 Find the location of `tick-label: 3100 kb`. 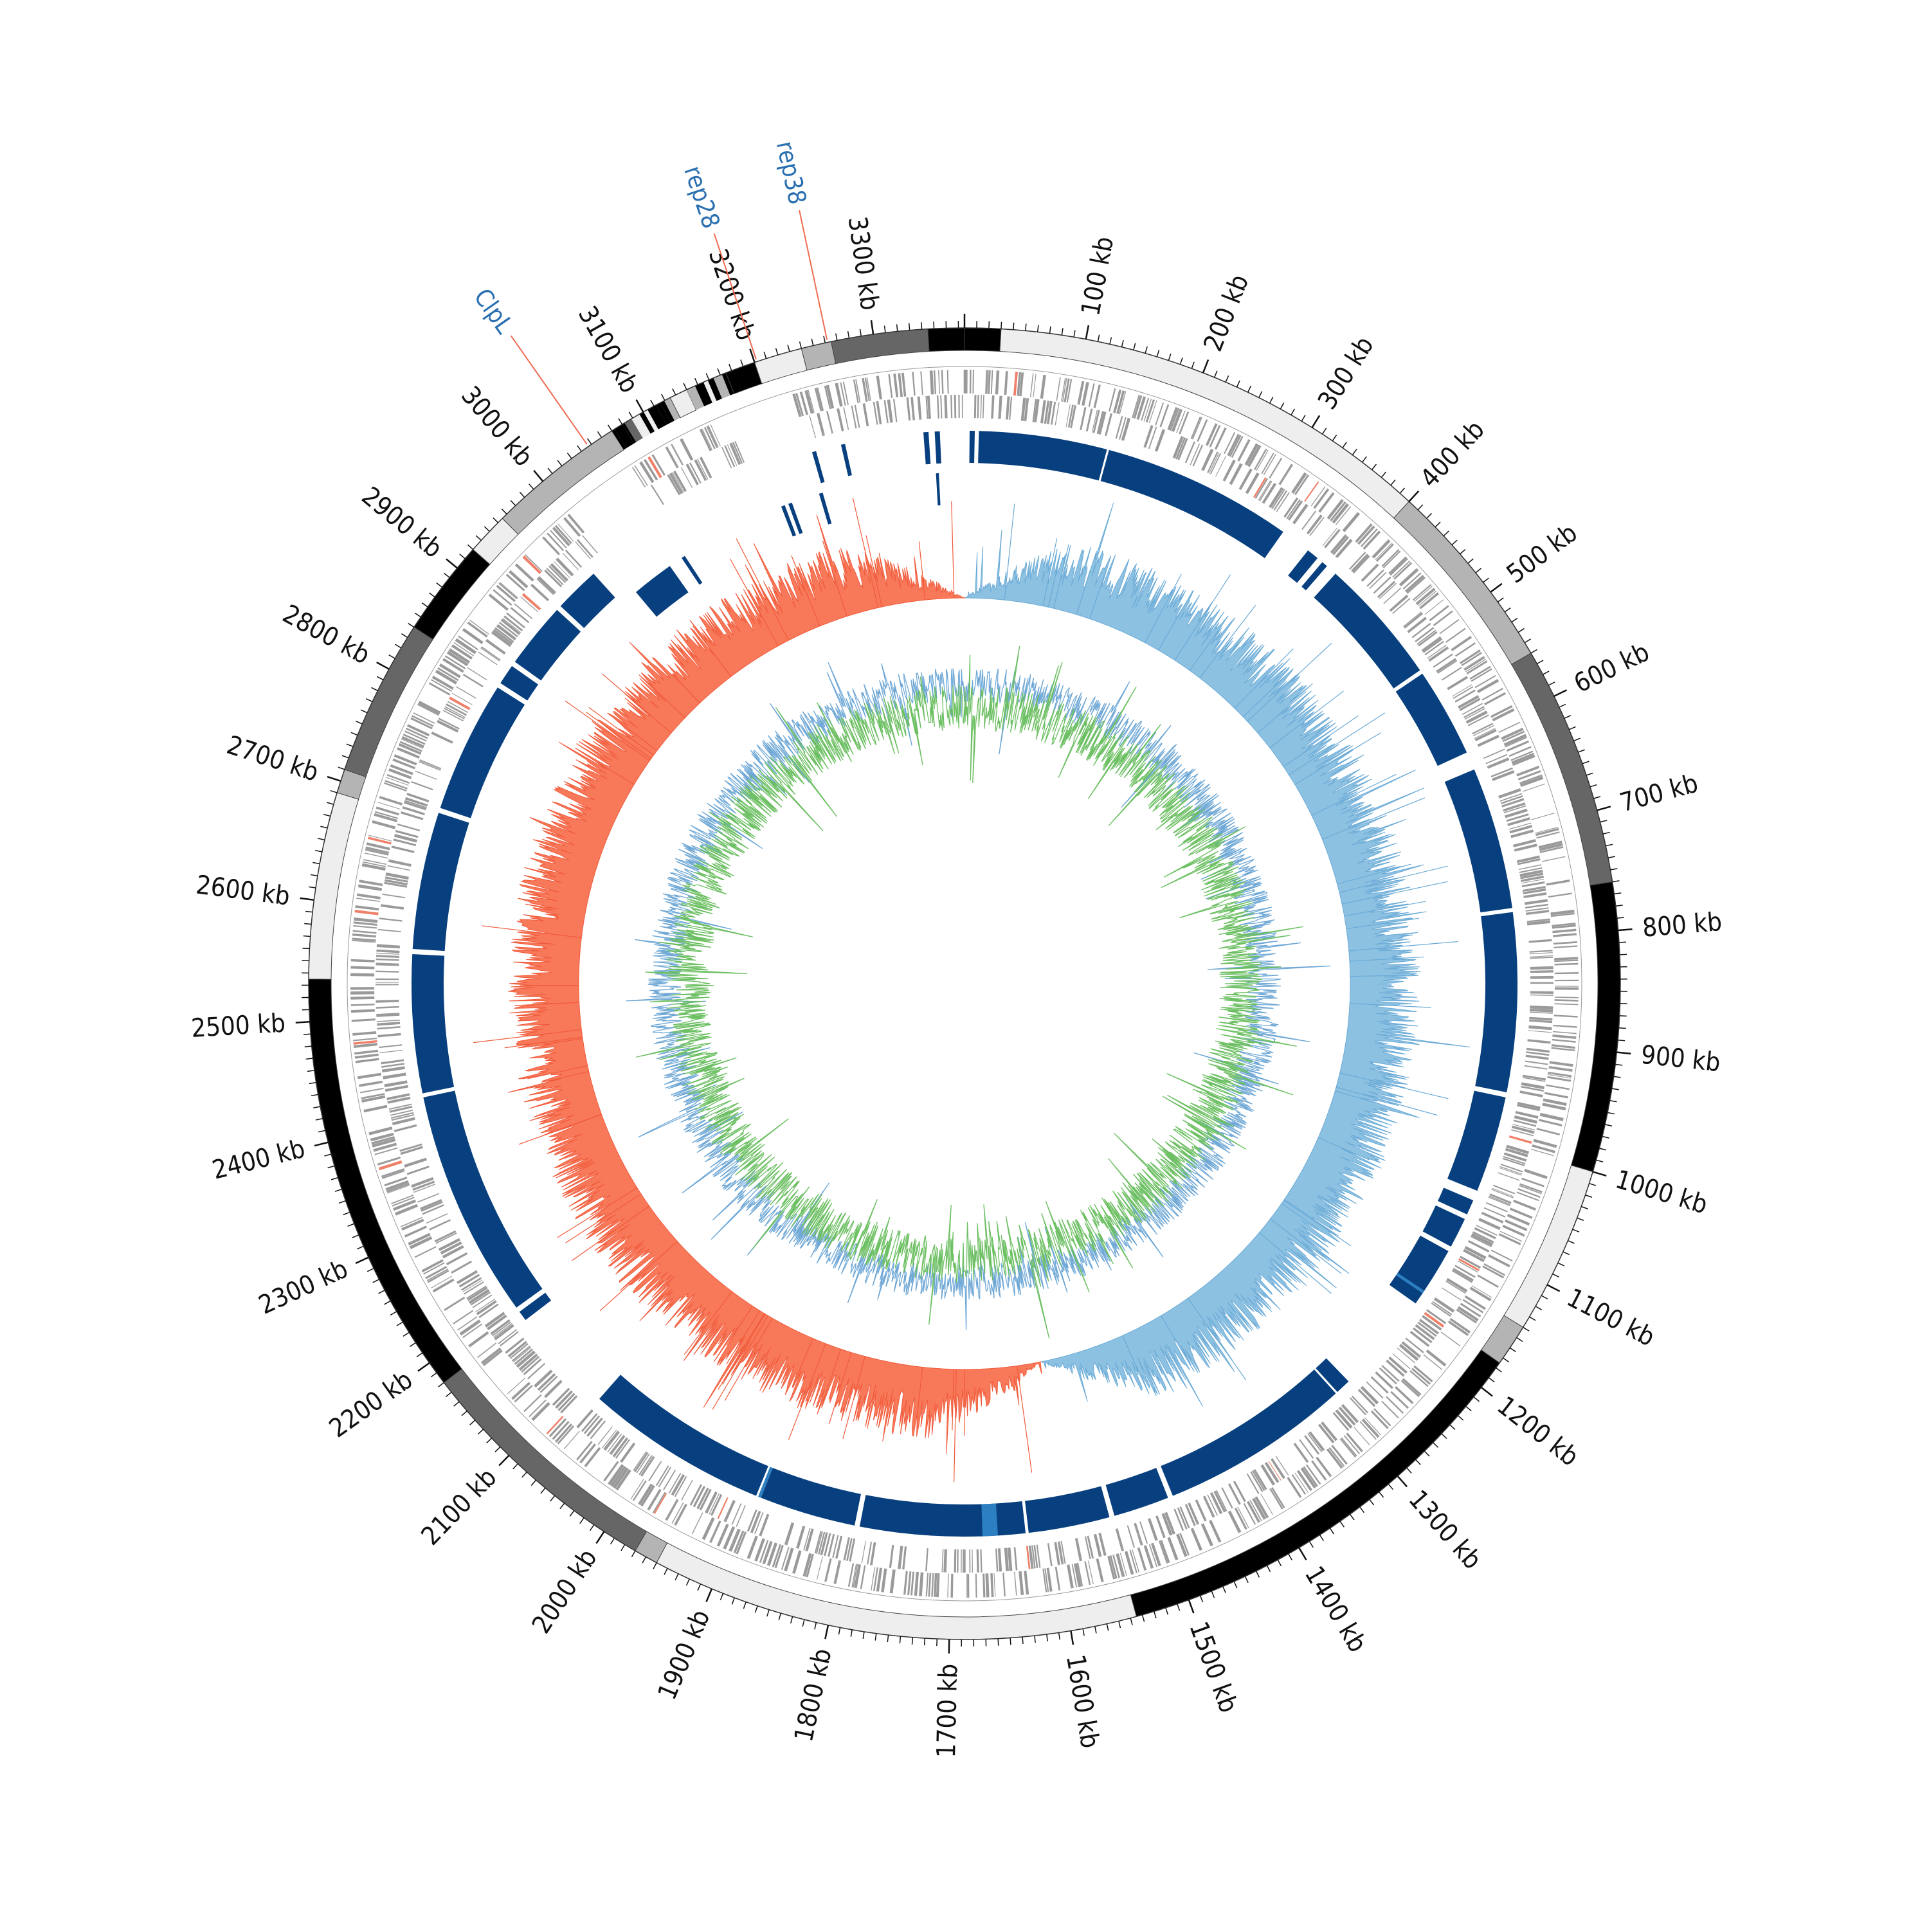

tick-label: 3100 kb is located at coordinates (608, 349).